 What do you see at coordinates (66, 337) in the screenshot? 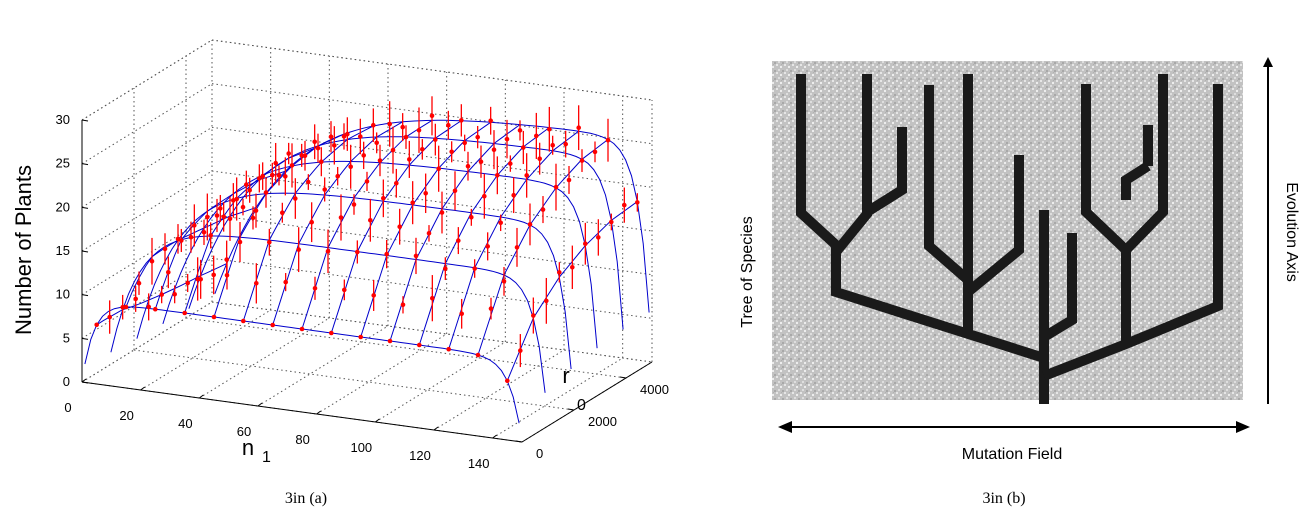
I see `z-tick-label: 5` at bounding box center [66, 337].